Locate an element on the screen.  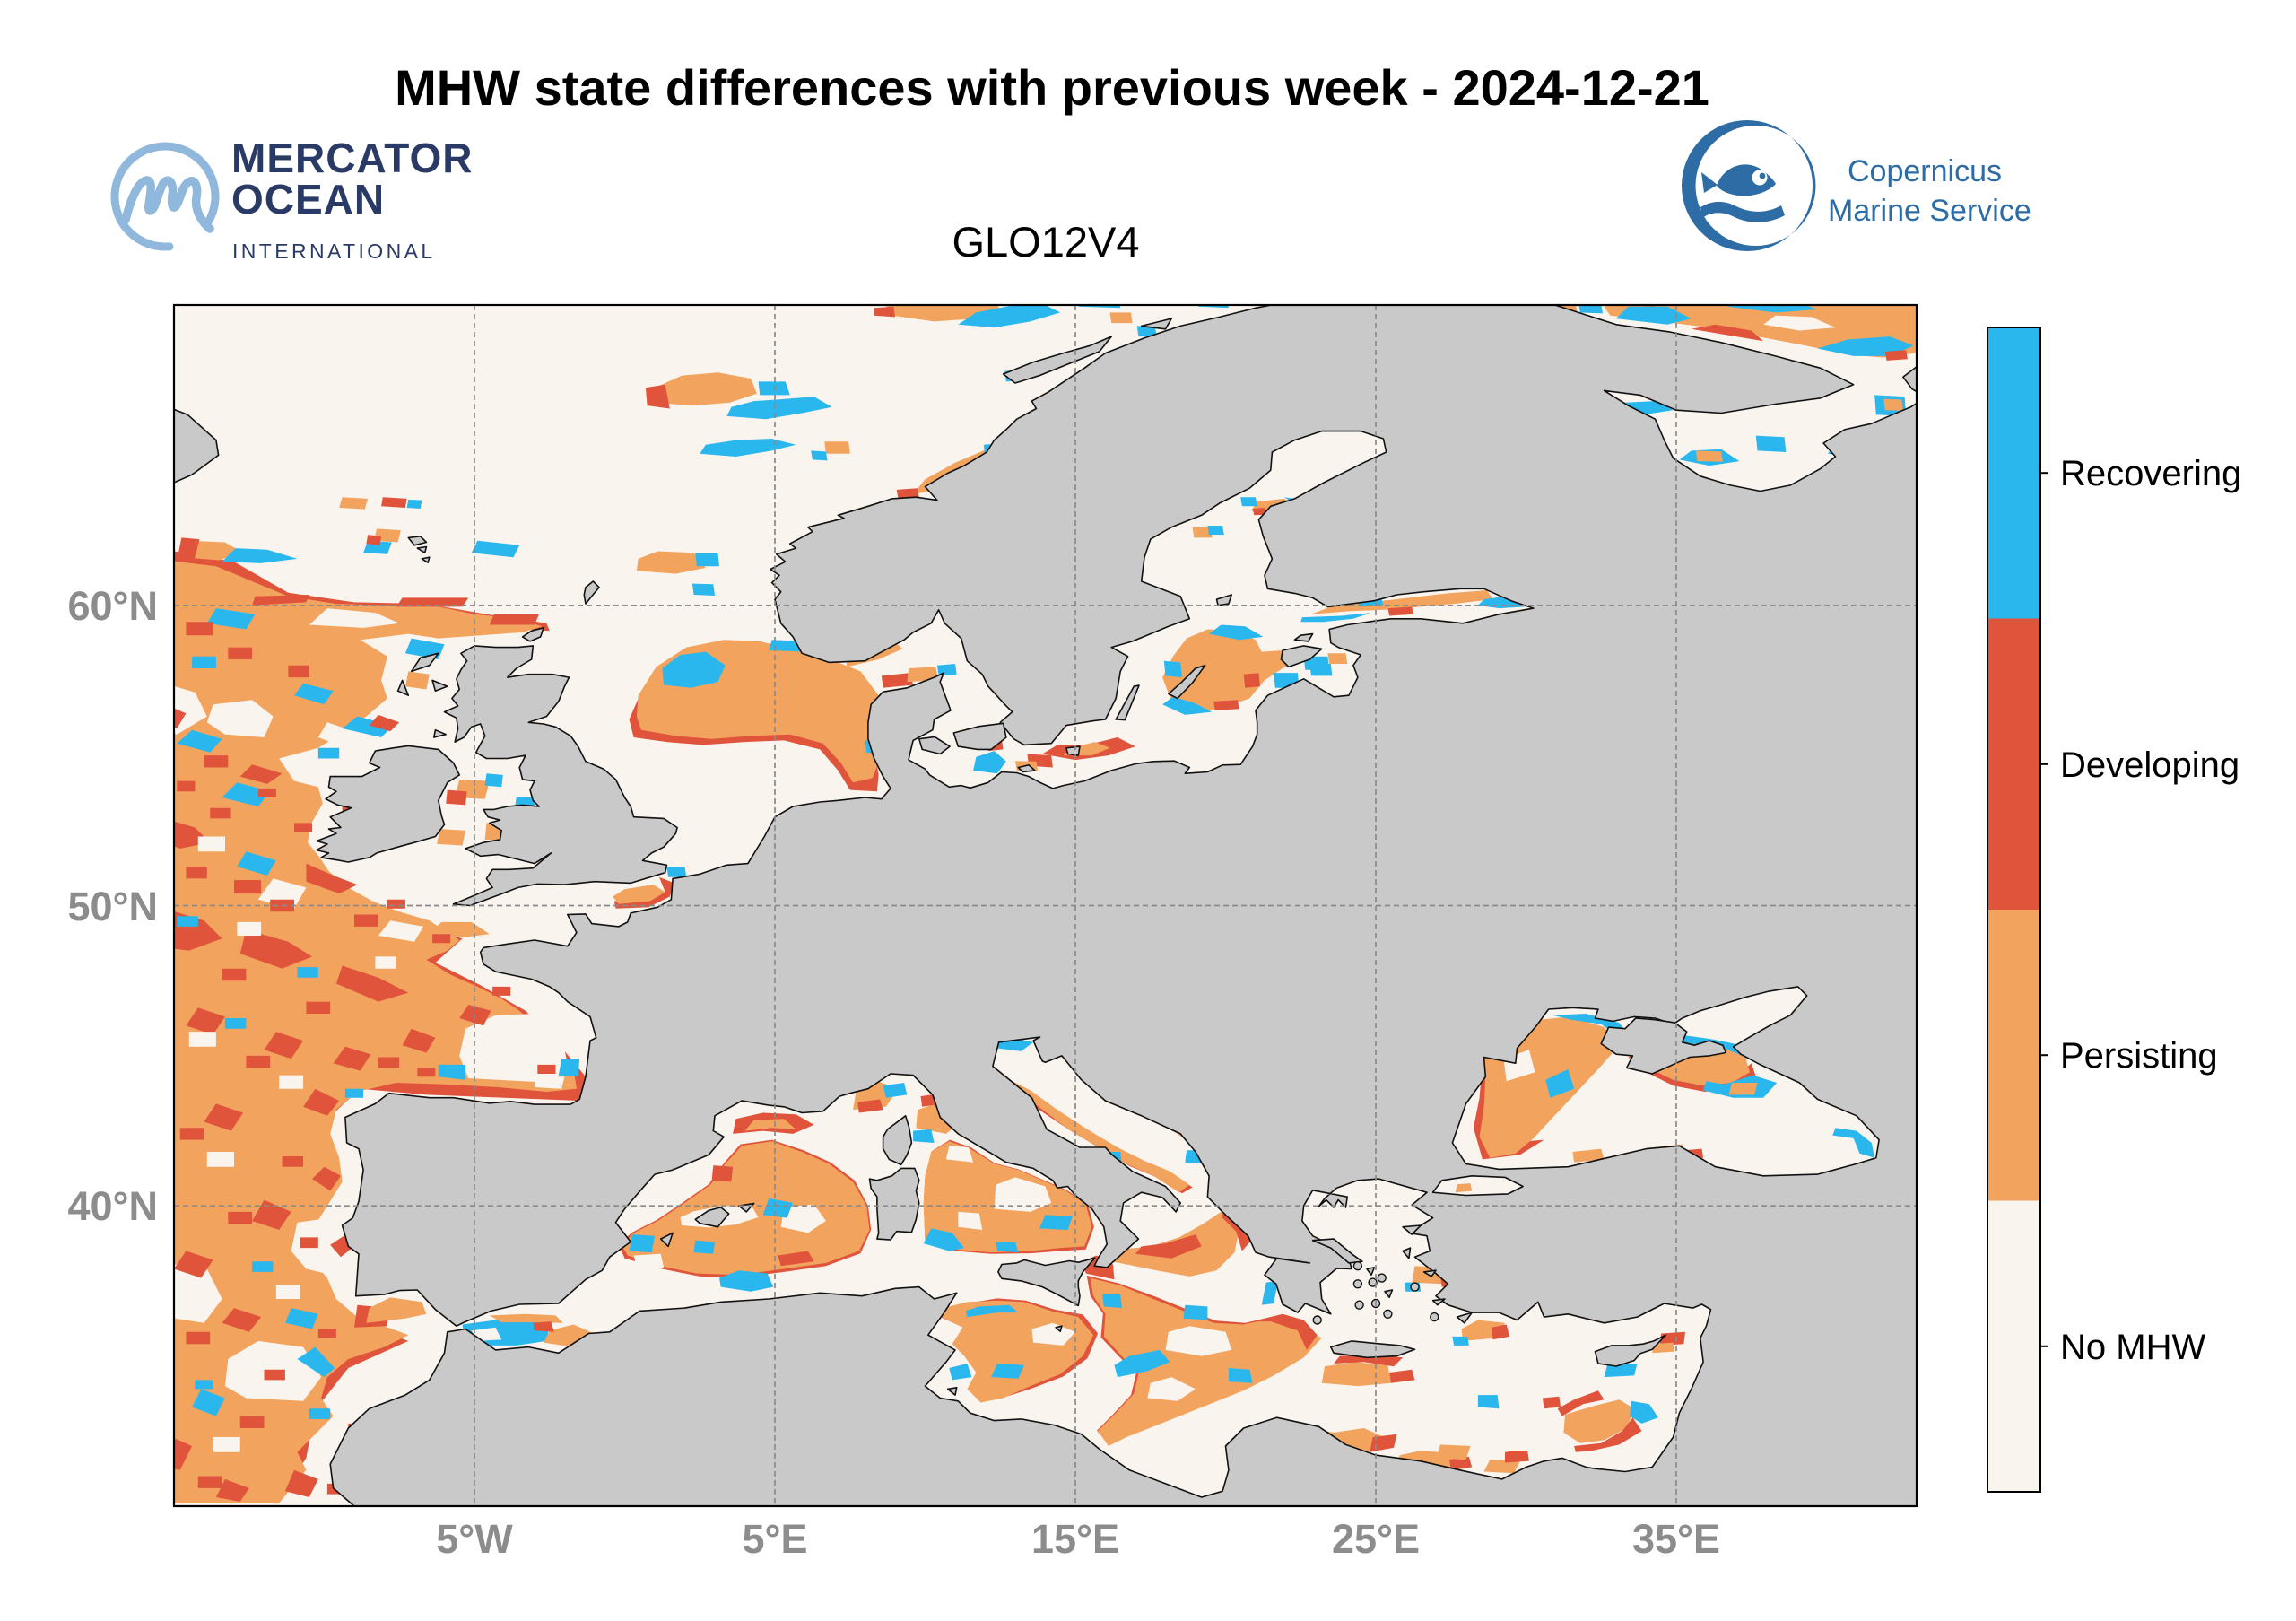
svg-text: INTERNATIONAL is located at coordinates (334, 251).